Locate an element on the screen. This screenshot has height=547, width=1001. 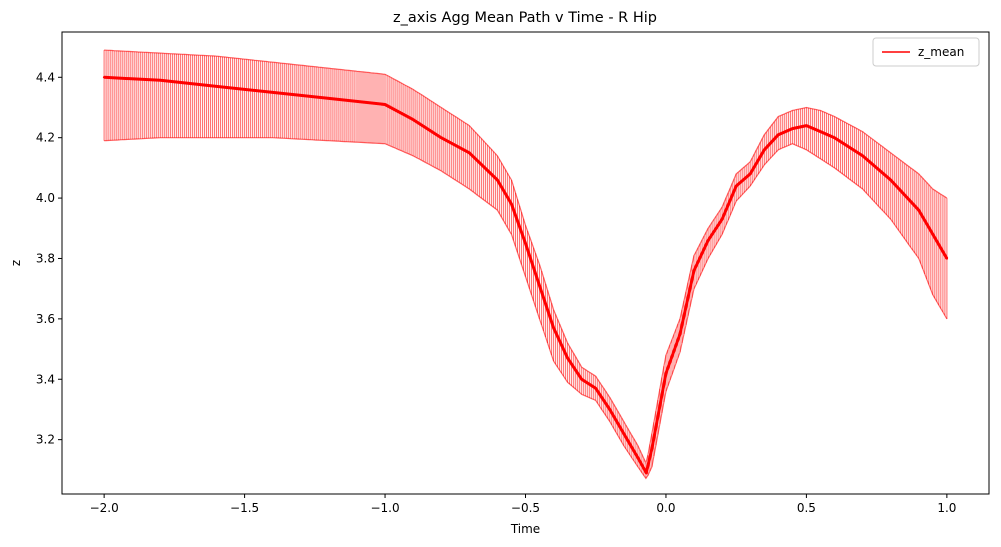
x-tick-label: 0.5 is located at coordinates (806, 508).